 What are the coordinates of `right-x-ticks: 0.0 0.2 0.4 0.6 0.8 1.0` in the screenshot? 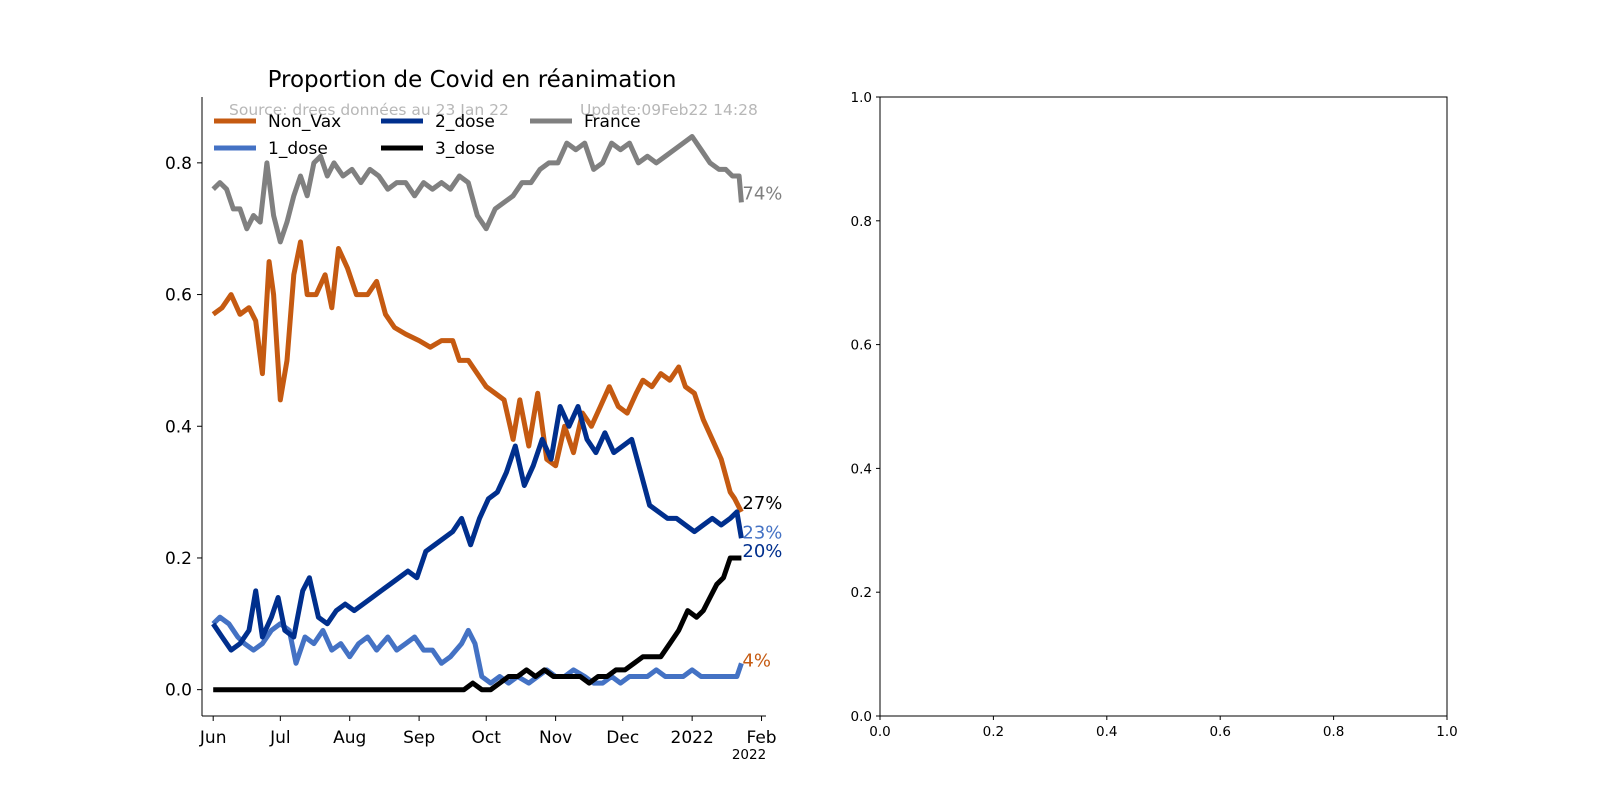 It's located at (1163, 728).